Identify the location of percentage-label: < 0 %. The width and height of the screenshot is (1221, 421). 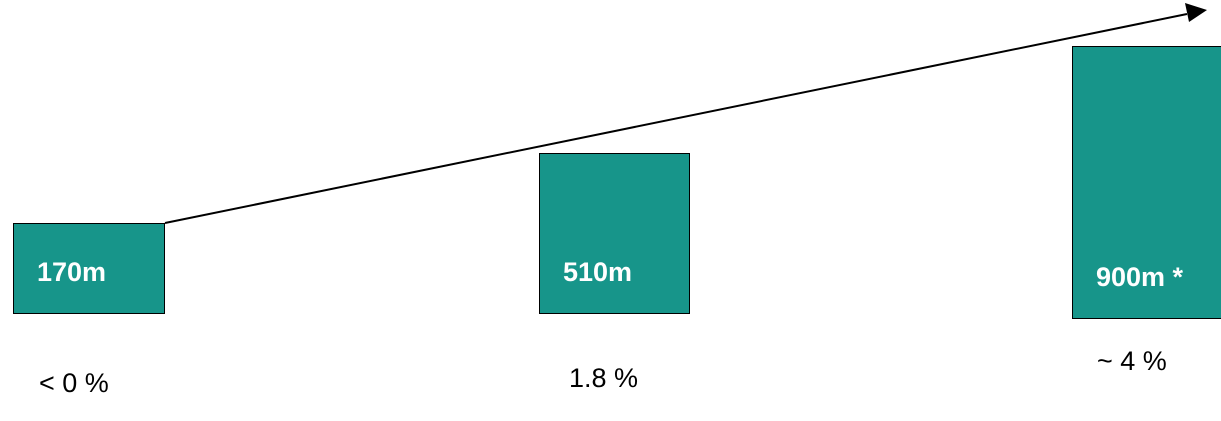
(74, 383).